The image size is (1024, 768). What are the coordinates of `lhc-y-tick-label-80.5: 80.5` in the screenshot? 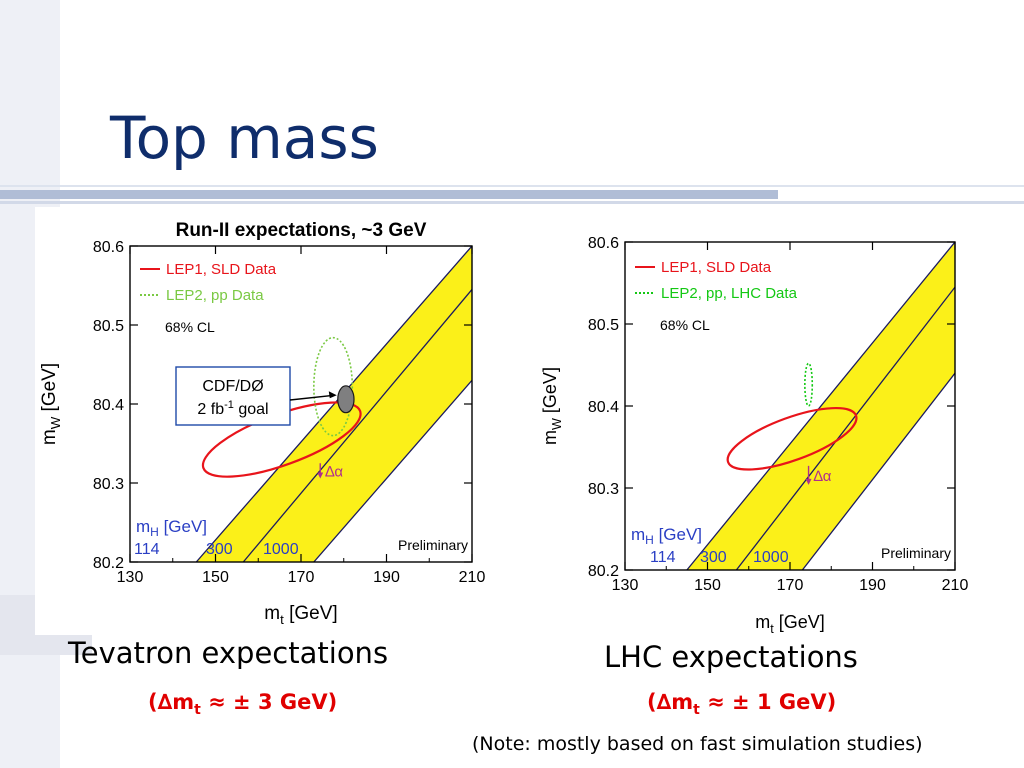 It's located at (603, 325).